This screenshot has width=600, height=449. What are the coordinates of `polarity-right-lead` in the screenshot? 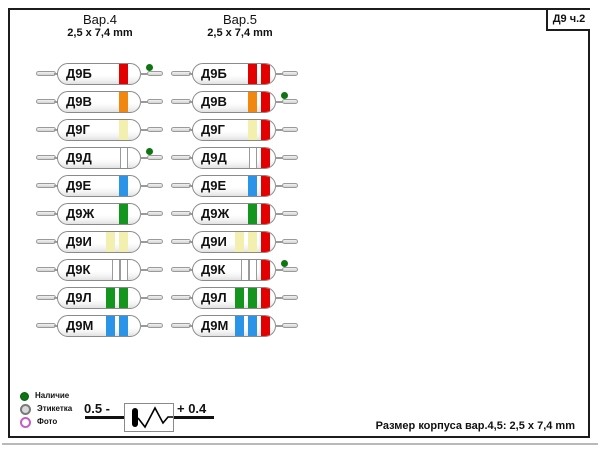 It's located at (194, 417).